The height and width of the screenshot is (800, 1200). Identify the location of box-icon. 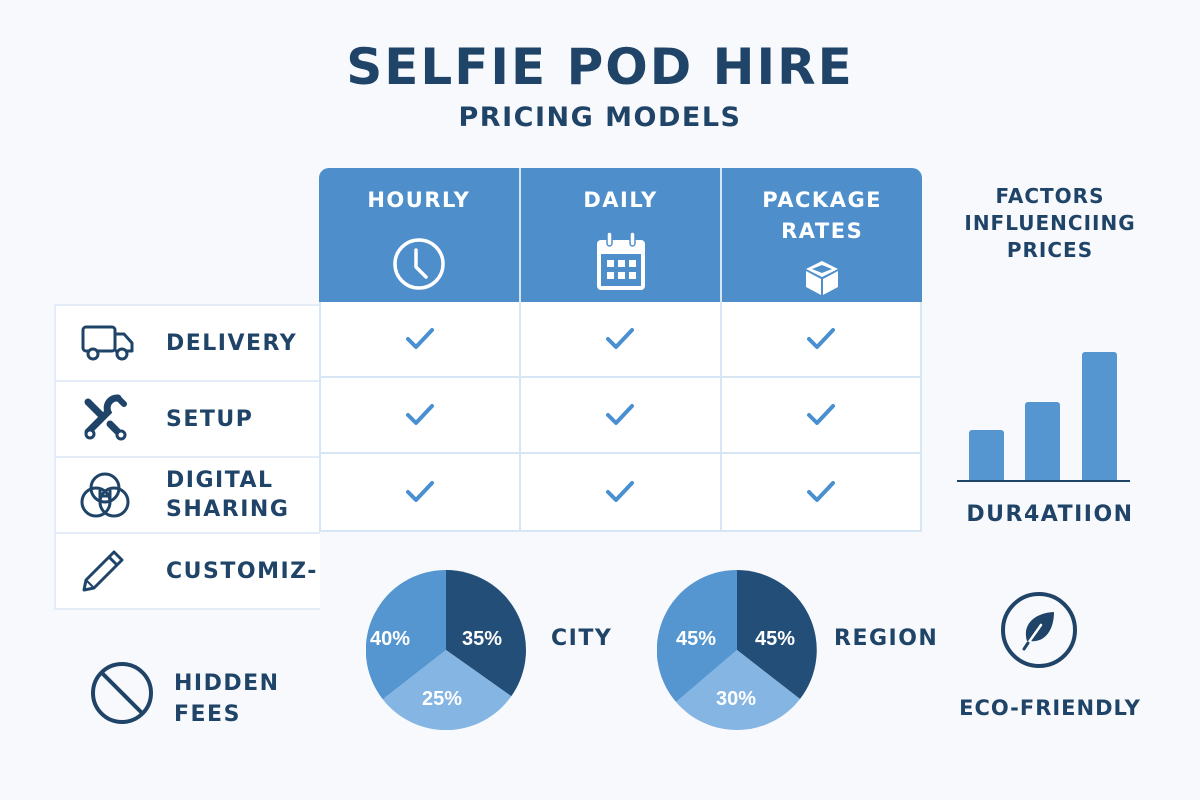
(822, 278).